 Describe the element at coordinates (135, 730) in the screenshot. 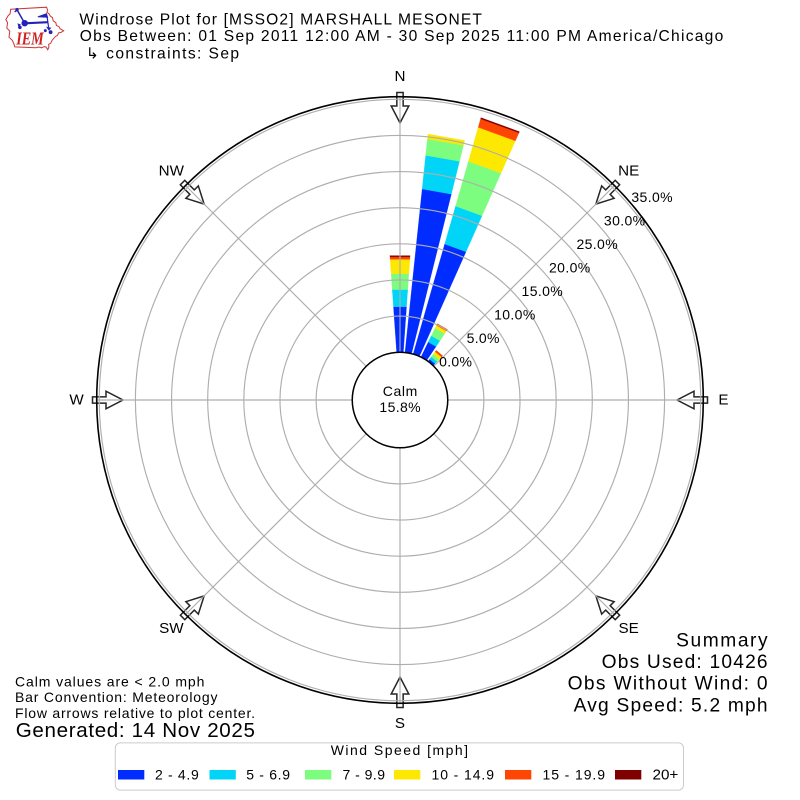

I see `svg-text: Generated: 14 Nov 2025` at that location.